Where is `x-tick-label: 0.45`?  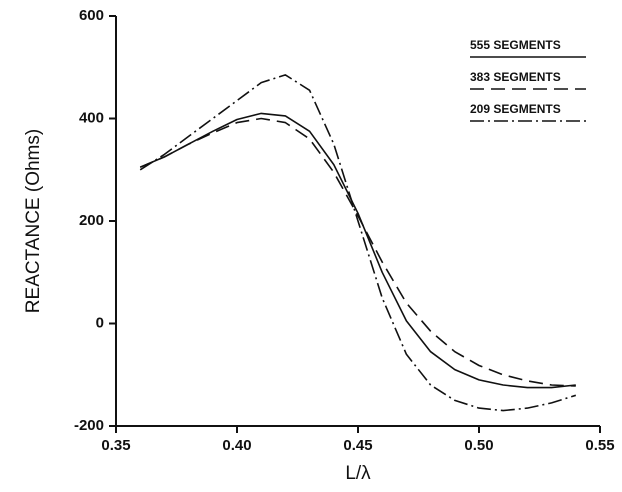 x-tick-label: 0.45 is located at coordinates (357, 445).